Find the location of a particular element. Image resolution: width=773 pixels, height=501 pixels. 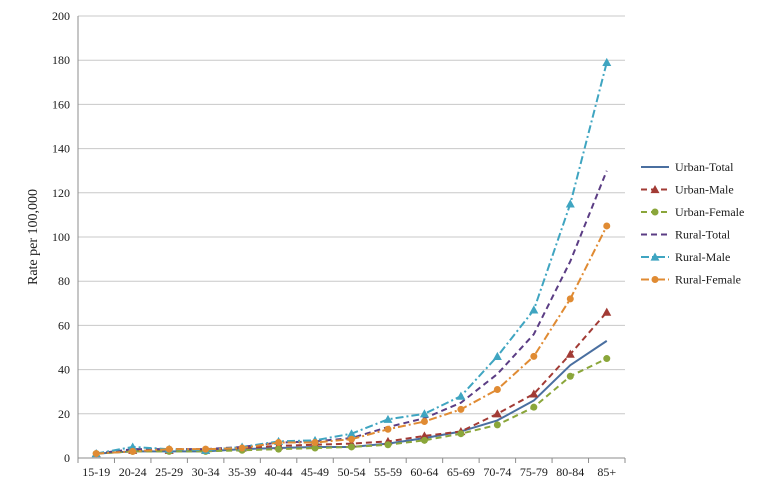

x-tick-label: 20-24 is located at coordinates (133, 472).